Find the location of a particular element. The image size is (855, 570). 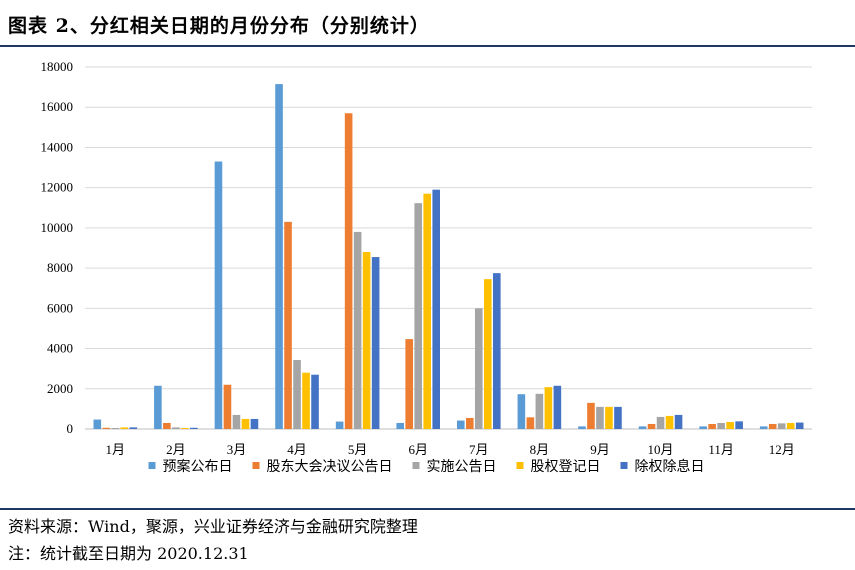

x-tick-label: 12月 is located at coordinates (782, 449).